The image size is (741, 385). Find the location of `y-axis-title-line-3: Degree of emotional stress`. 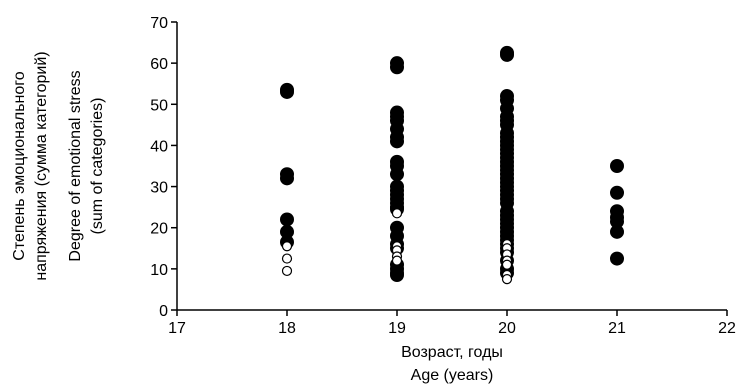

y-axis-title-line-3: Degree of emotional stress is located at coordinates (75, 165).